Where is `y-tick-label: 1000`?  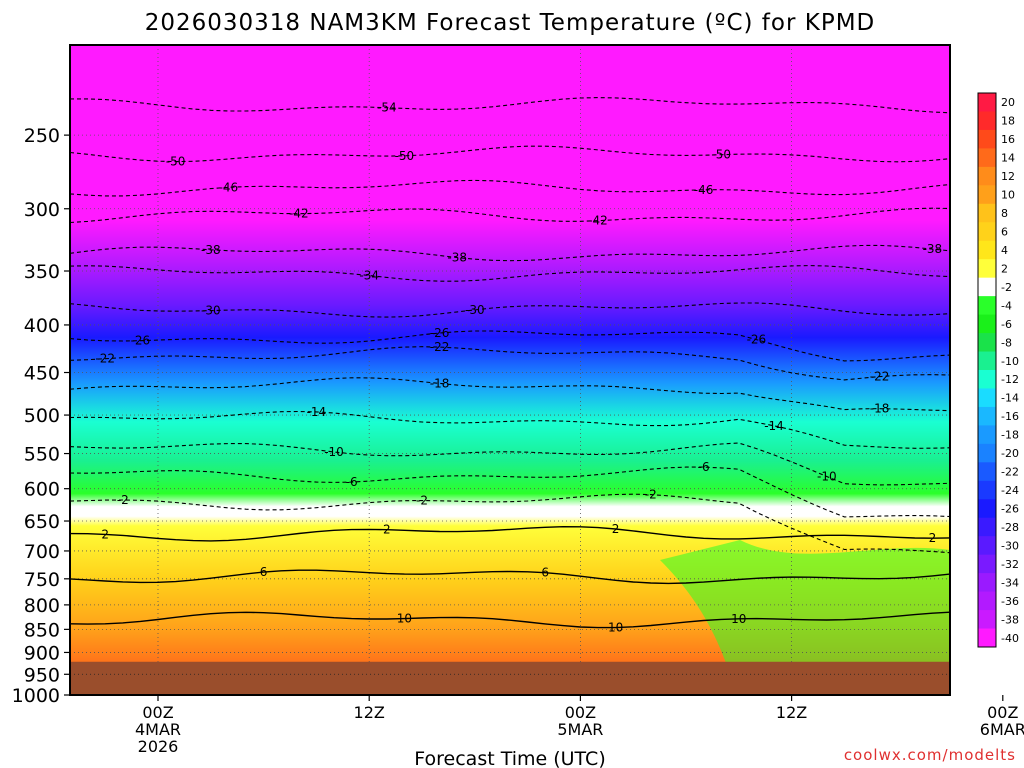 y-tick-label: 1000 is located at coordinates (36, 696).